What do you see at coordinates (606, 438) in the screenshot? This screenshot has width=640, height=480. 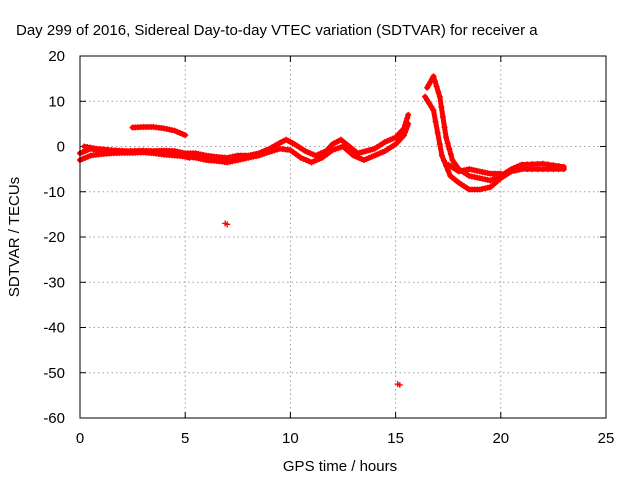 I see `x-tick-label: 25` at bounding box center [606, 438].